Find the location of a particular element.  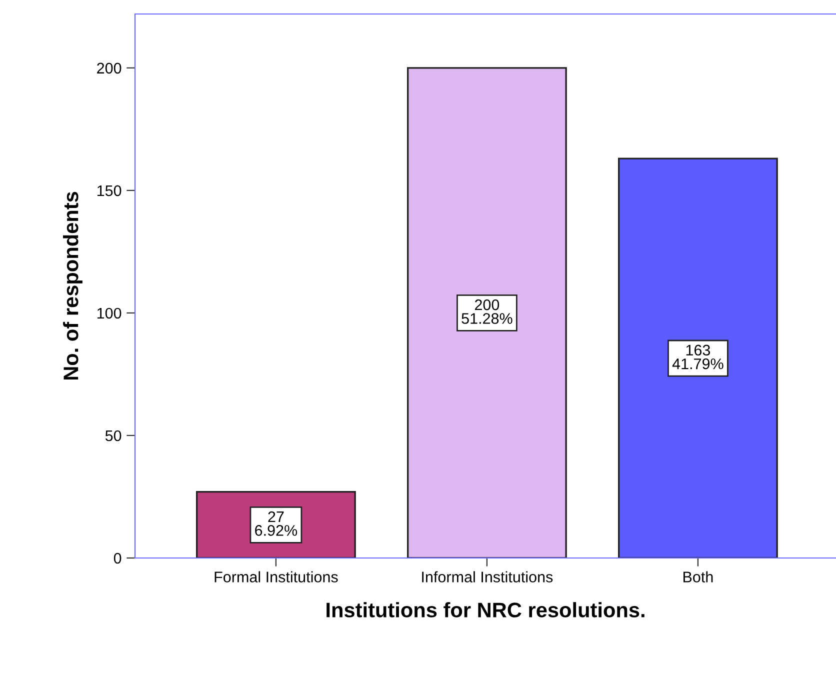

y-tick-label: 50 is located at coordinates (113, 436).